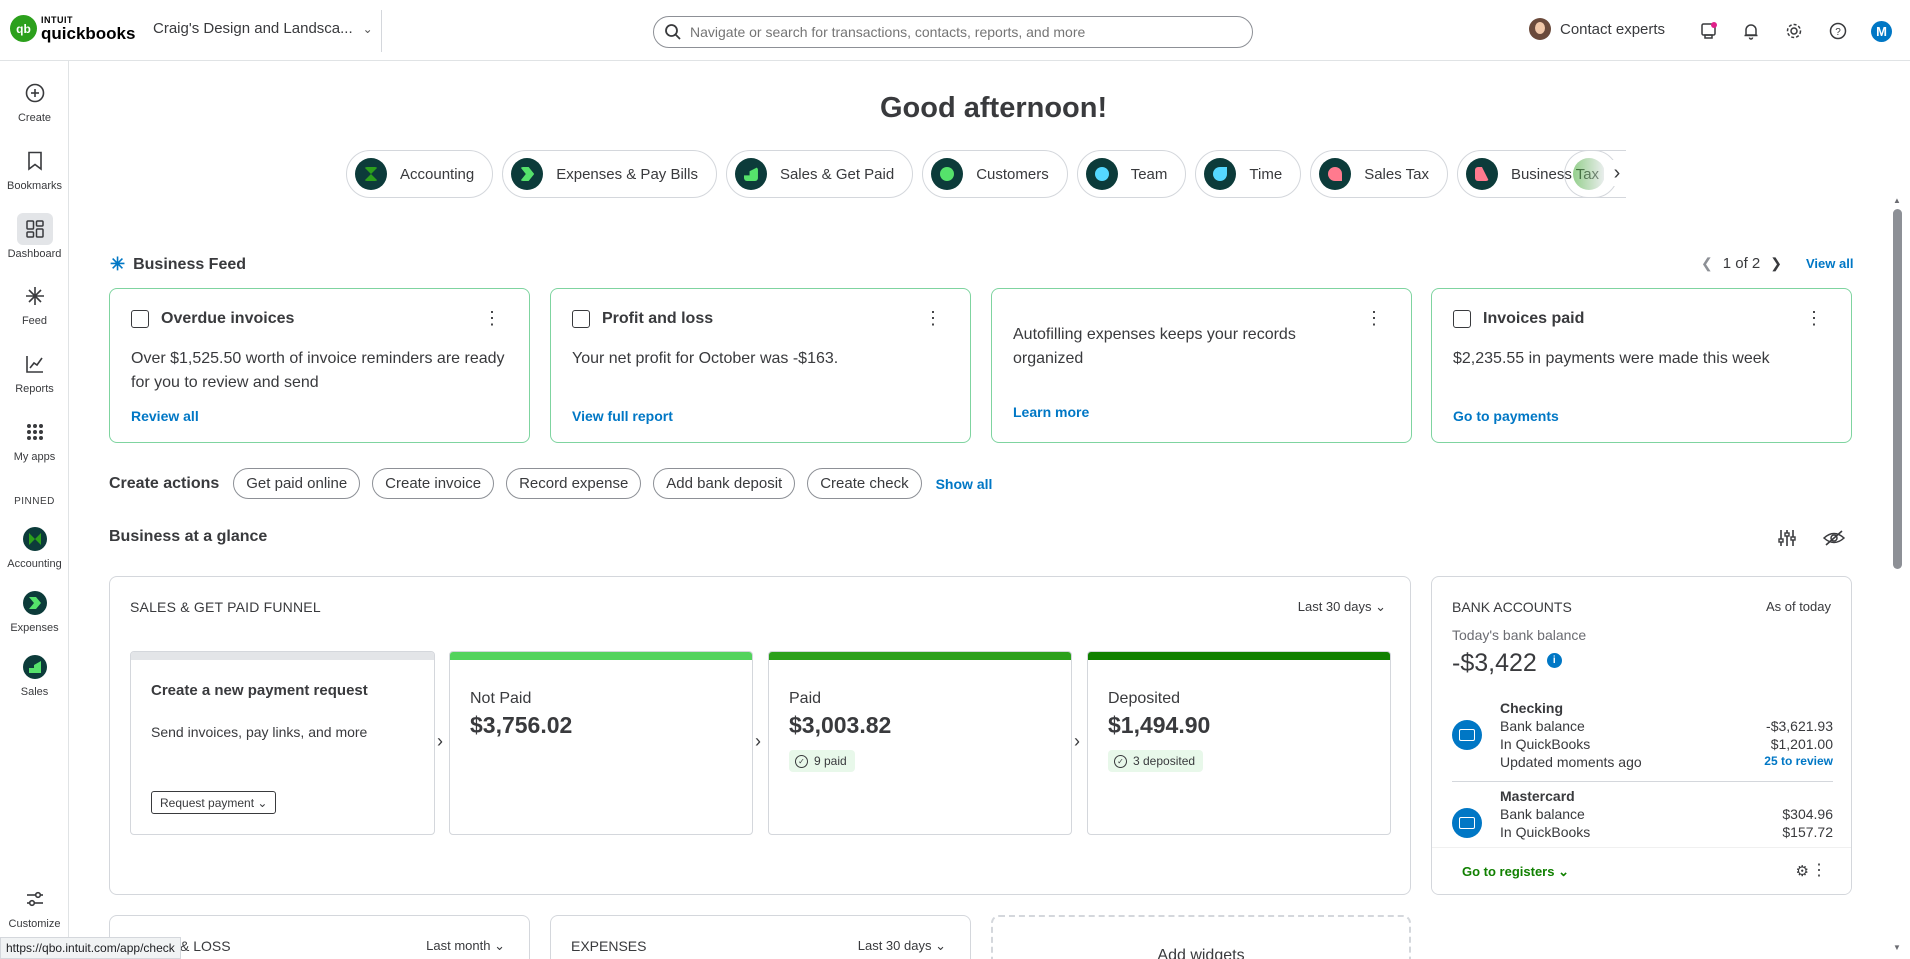  I want to click on sidebar-customize: Customize, so click(34, 906).